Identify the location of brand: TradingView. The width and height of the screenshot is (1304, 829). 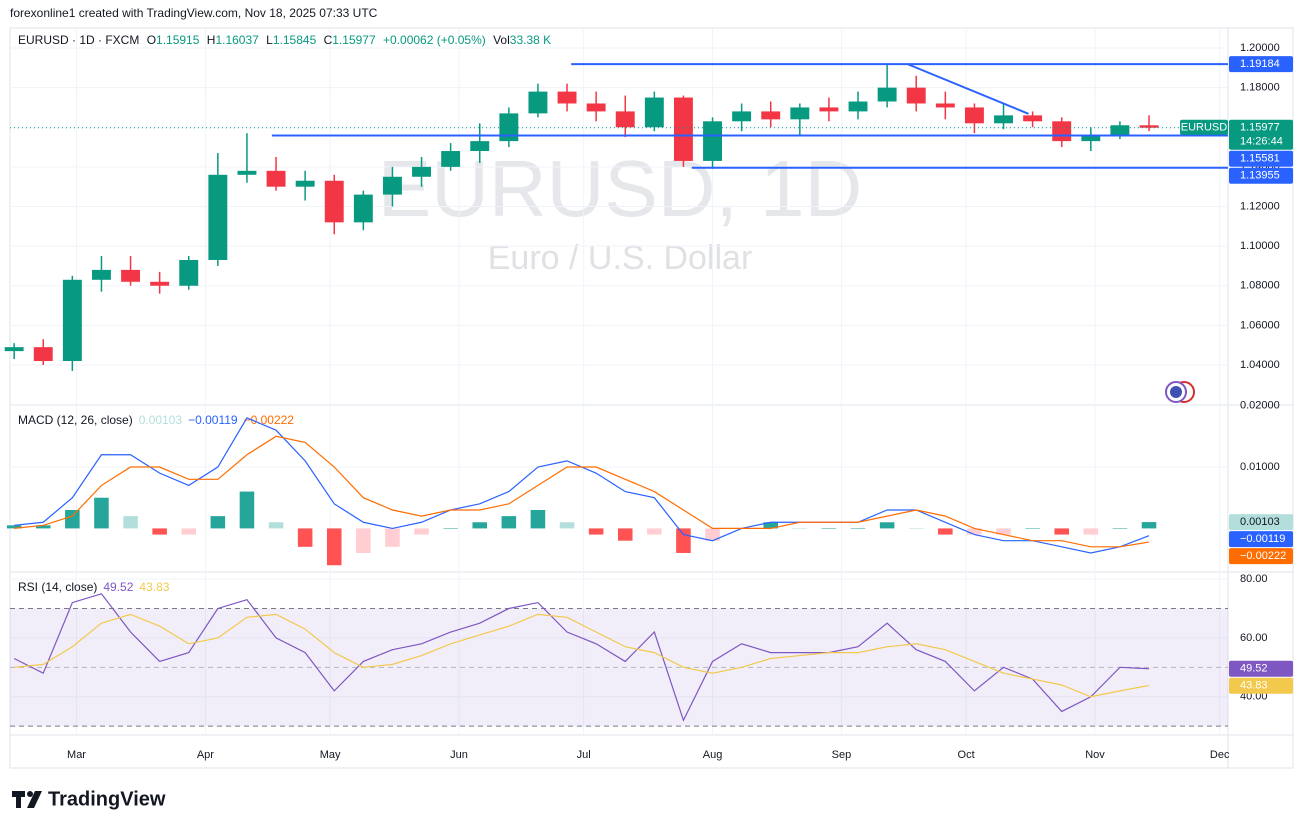
(107, 799).